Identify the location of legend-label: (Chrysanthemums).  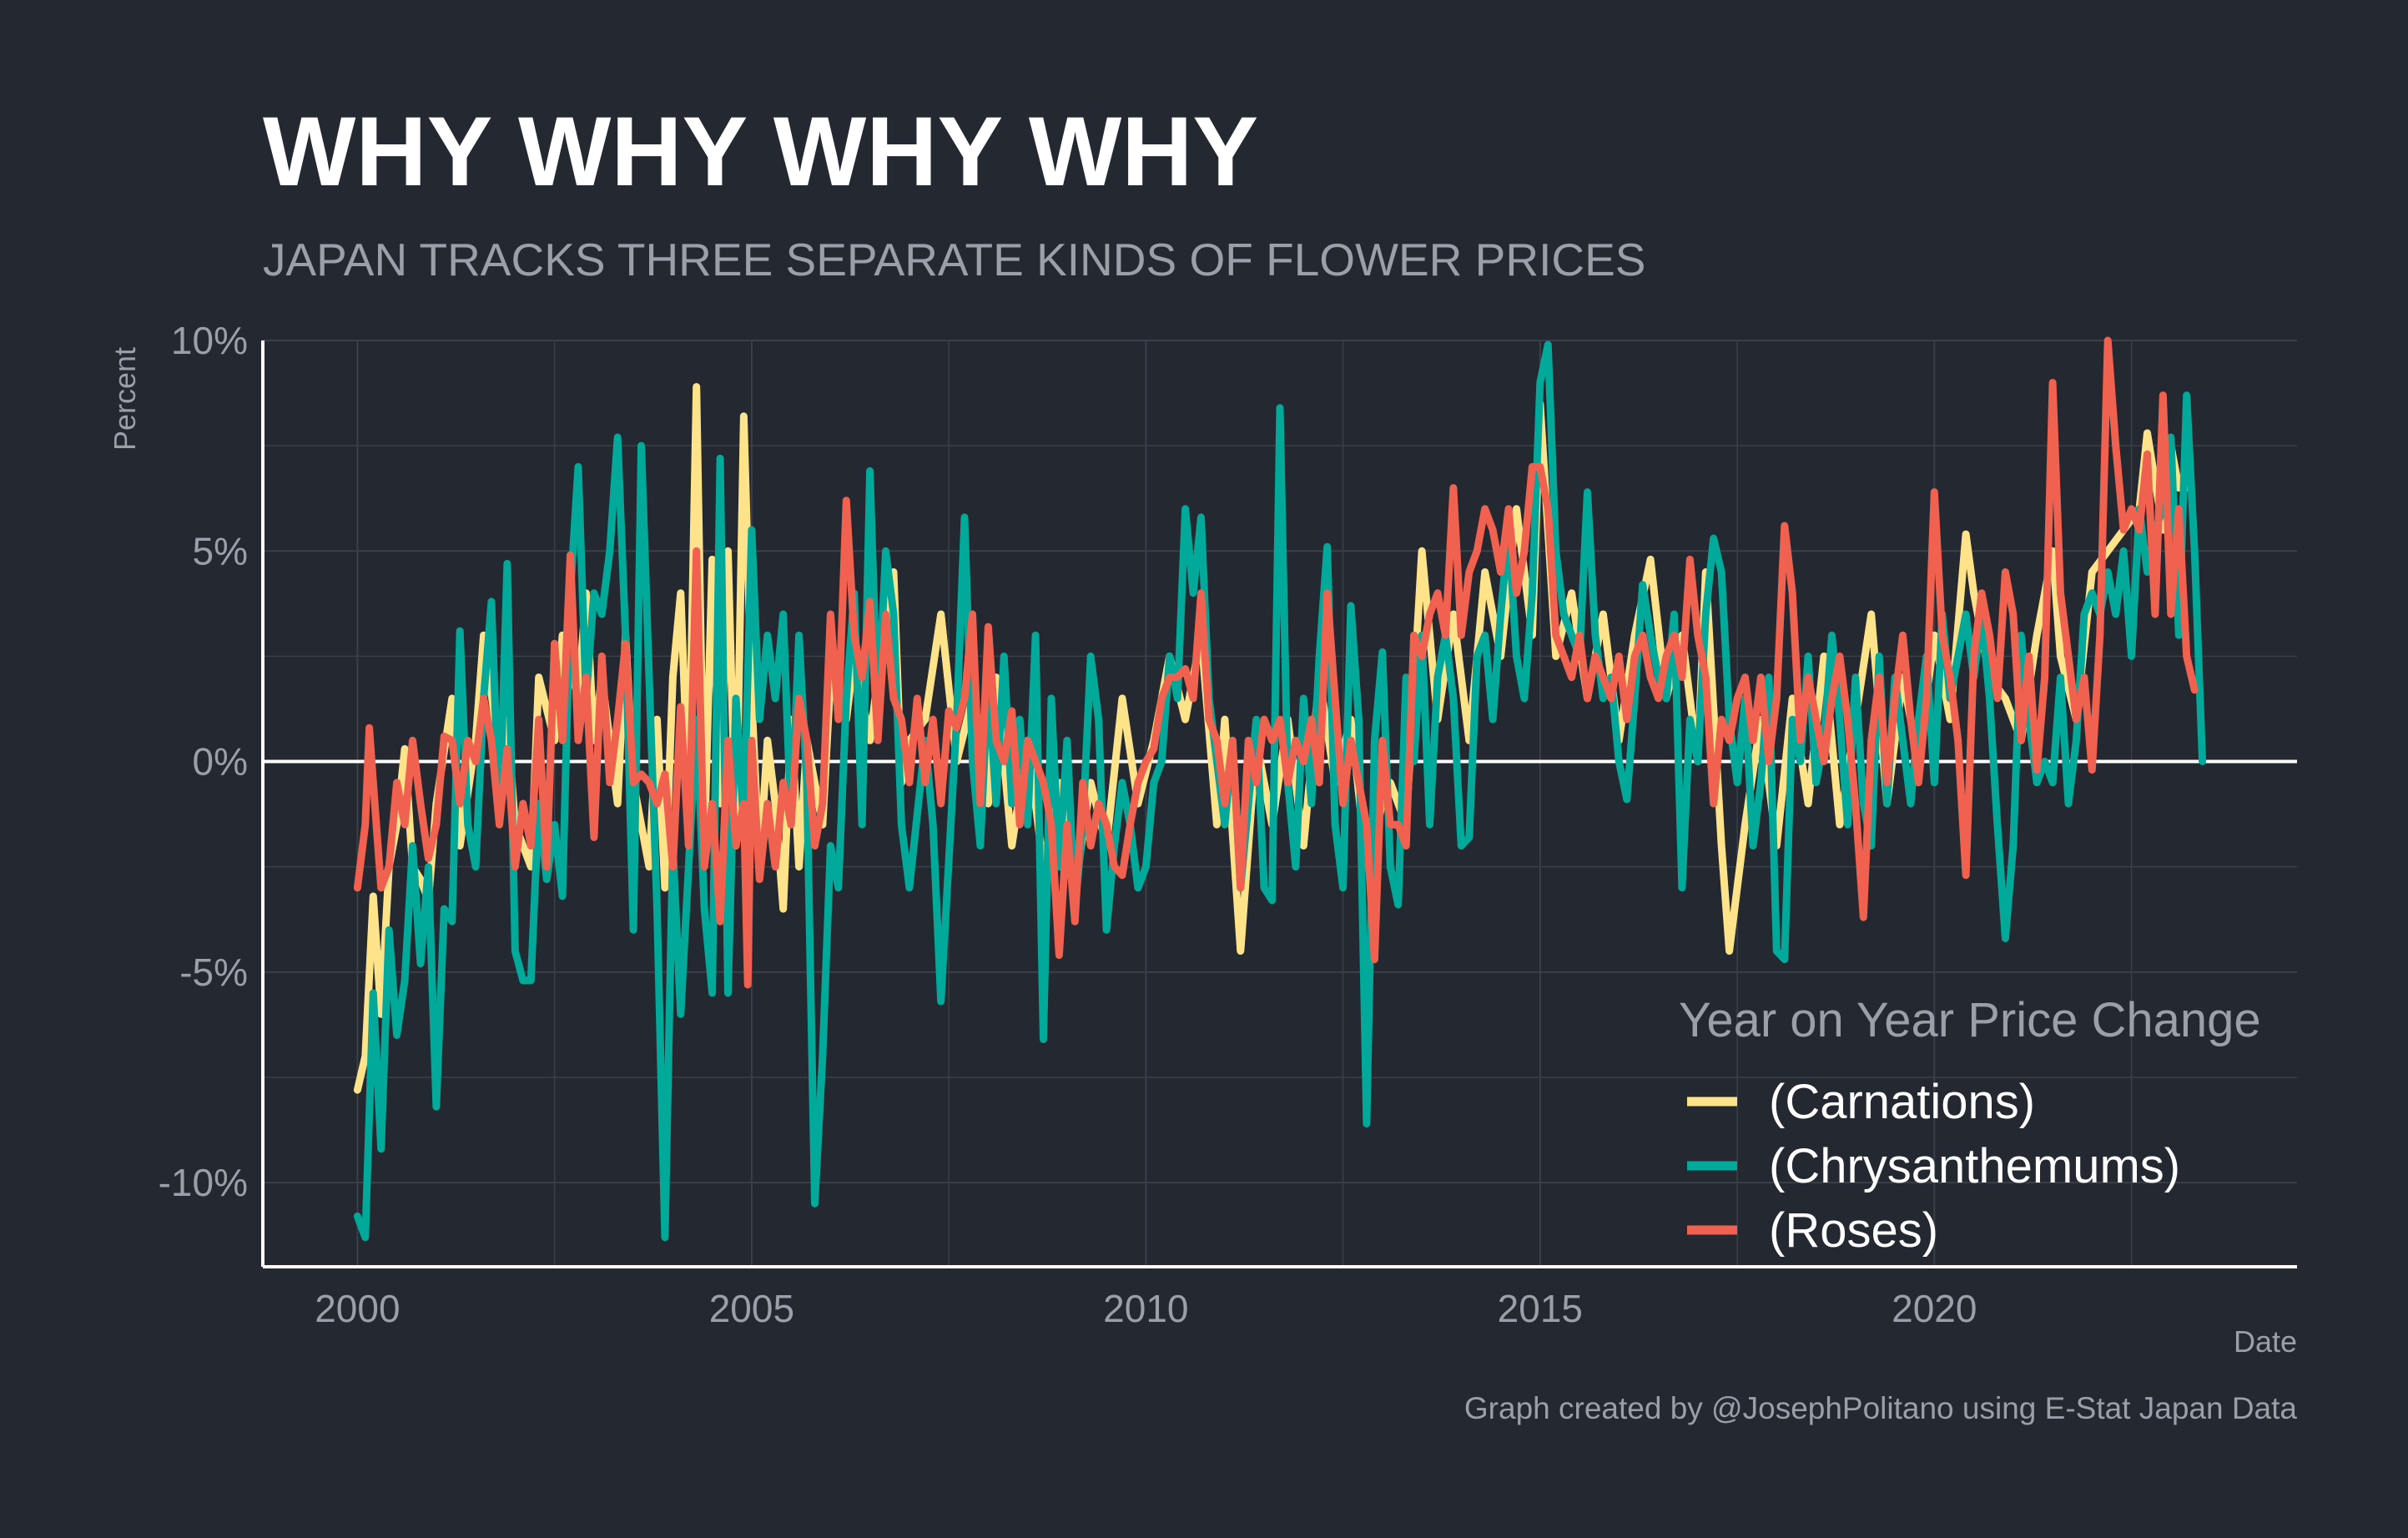
(1974, 1166).